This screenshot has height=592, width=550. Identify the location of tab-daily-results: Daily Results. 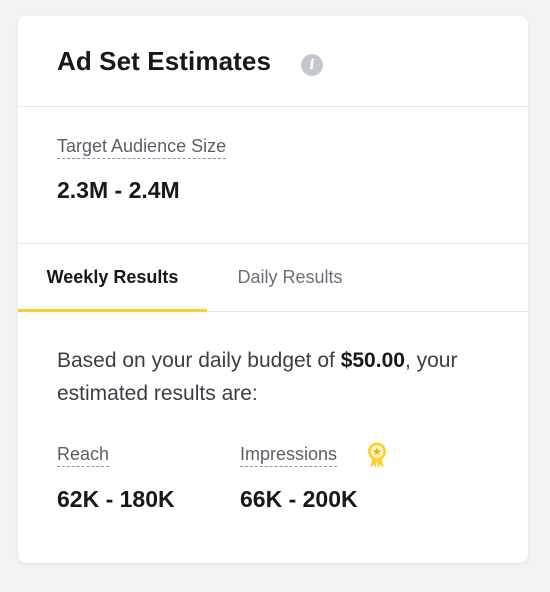
(290, 277).